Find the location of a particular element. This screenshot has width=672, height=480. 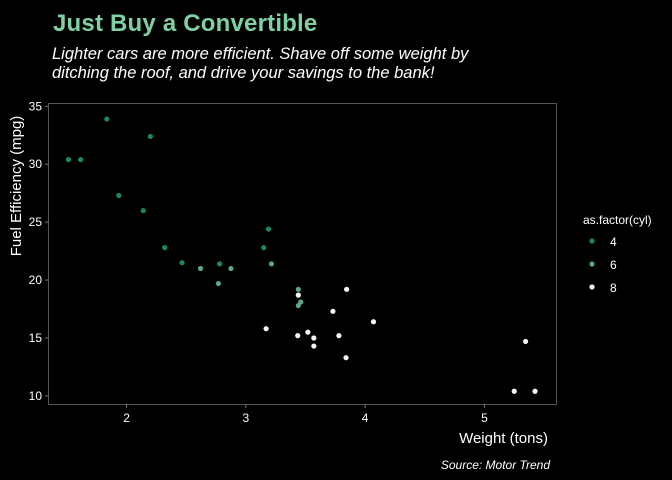

y-axis-ticks: 10 15 20 25 30 35 is located at coordinates (39, 251).